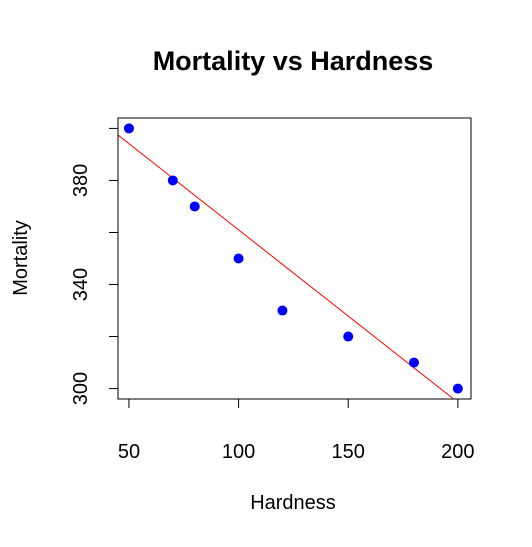  Describe the element at coordinates (81, 284) in the screenshot. I see `y-tick-label: 340` at that location.